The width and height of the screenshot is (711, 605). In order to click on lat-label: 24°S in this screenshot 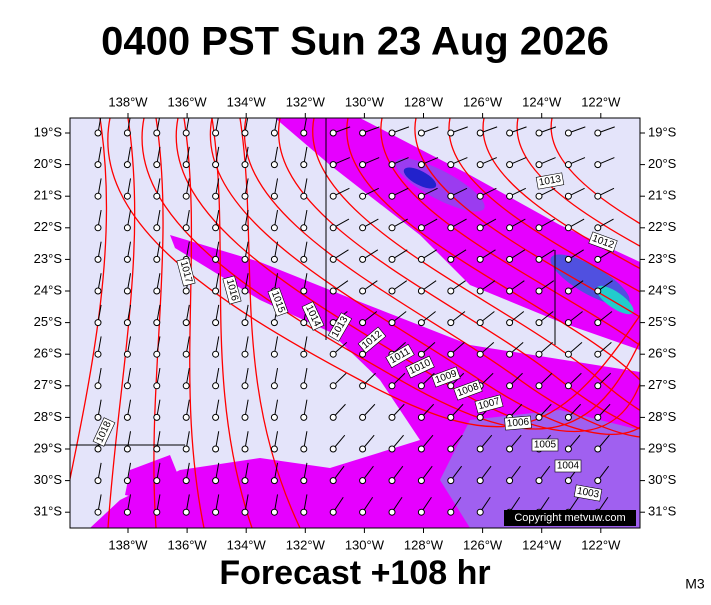, I will do `click(662, 289)`.